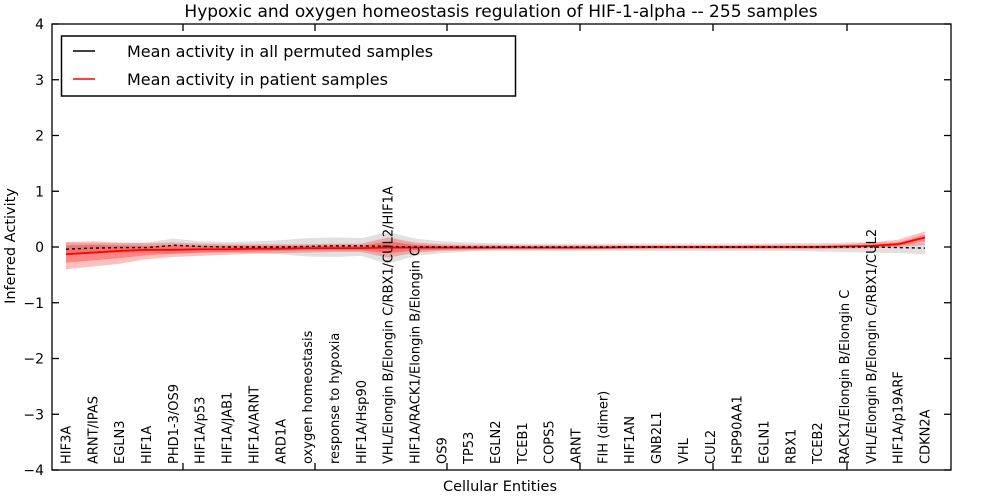 Image resolution: width=1000 pixels, height=500 pixels. What do you see at coordinates (500, 487) in the screenshot?
I see `x-axis-label: Cellular Entities` at bounding box center [500, 487].